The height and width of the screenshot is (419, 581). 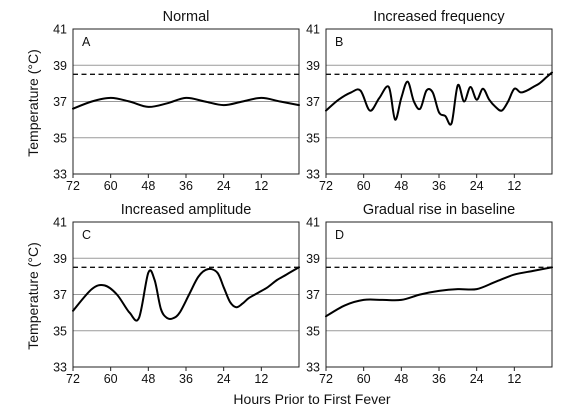 What do you see at coordinates (339, 235) in the screenshot?
I see `panel-letter: D` at bounding box center [339, 235].